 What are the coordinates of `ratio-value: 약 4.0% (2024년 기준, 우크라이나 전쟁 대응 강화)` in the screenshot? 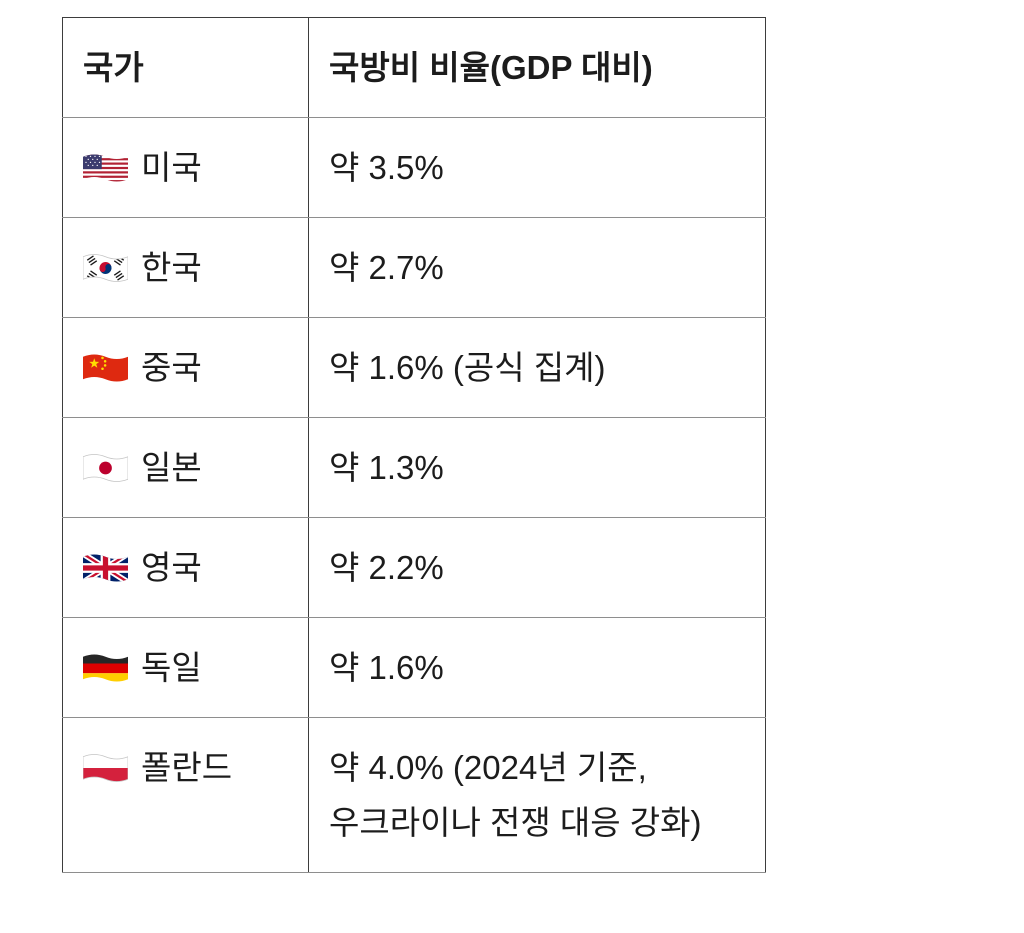 It's located at (515, 795).